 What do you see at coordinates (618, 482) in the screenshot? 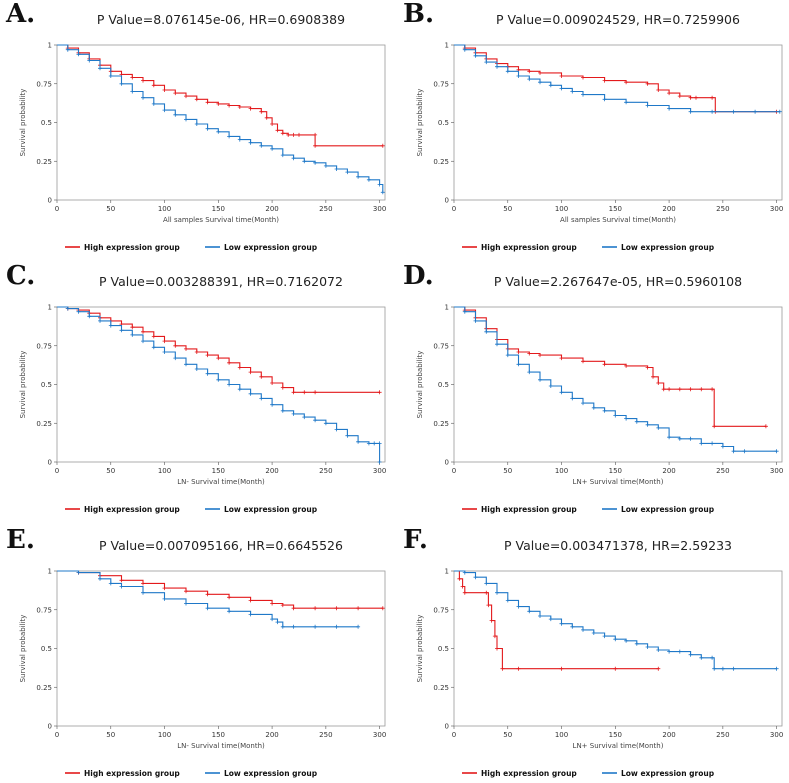
I see `panel-d-x-axis-label: LN+ Survival time(Month)` at bounding box center [618, 482].